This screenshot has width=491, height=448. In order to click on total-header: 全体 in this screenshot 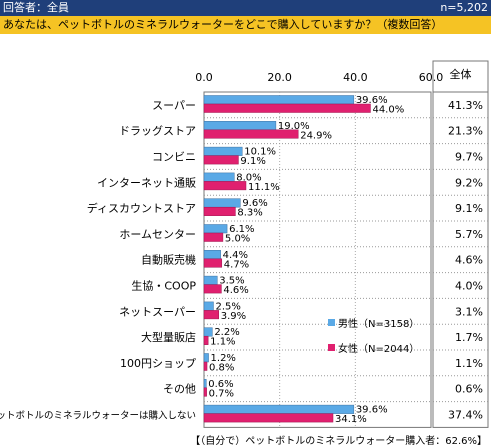, I will do `click(461, 74)`.